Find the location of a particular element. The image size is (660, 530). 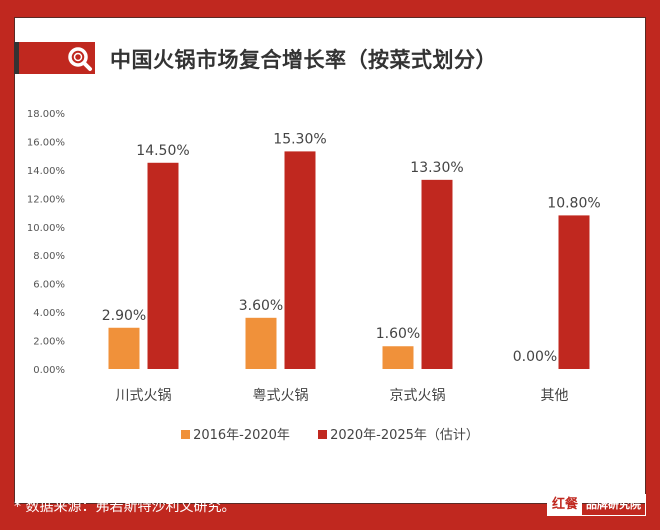

legend-label: 2016年-2020年 is located at coordinates (241, 435).